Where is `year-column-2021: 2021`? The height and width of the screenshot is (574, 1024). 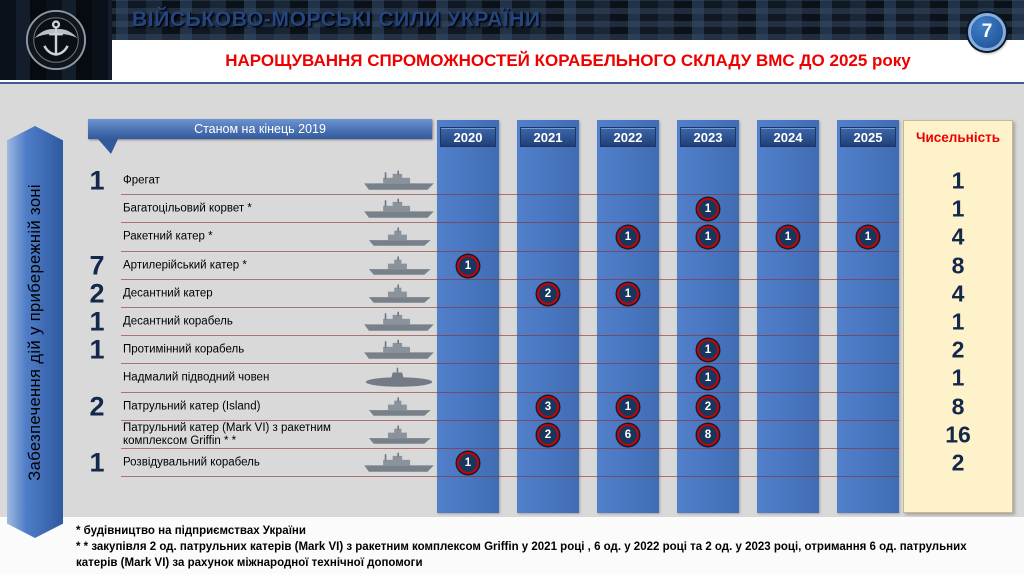 year-column-2021: 2021 is located at coordinates (548, 316).